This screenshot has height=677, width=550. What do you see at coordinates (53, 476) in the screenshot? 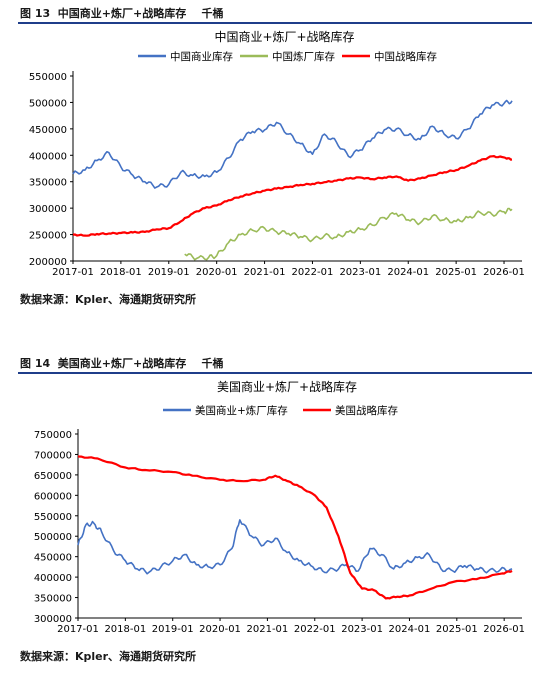
I see `y-tick-label: 650000` at bounding box center [53, 476].